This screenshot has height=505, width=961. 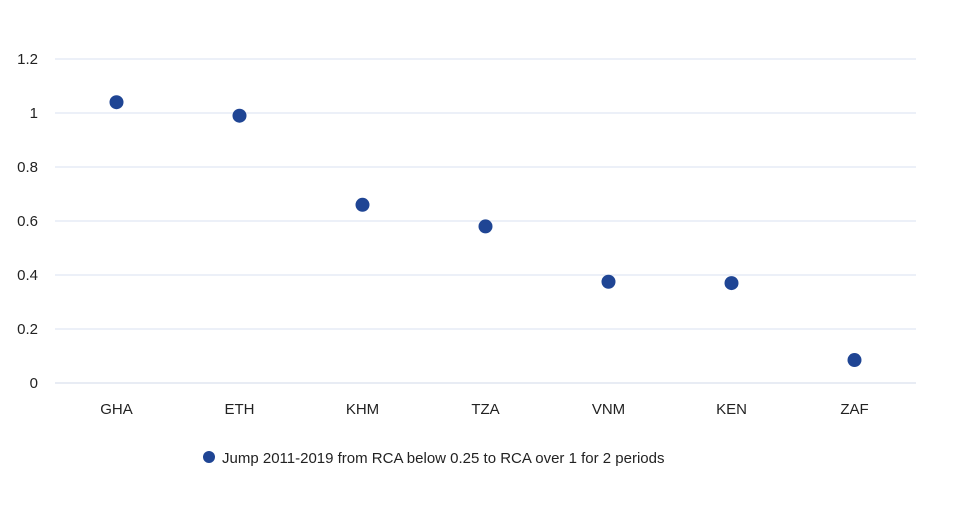 What do you see at coordinates (116, 102) in the screenshot?
I see `data-point-gha` at bounding box center [116, 102].